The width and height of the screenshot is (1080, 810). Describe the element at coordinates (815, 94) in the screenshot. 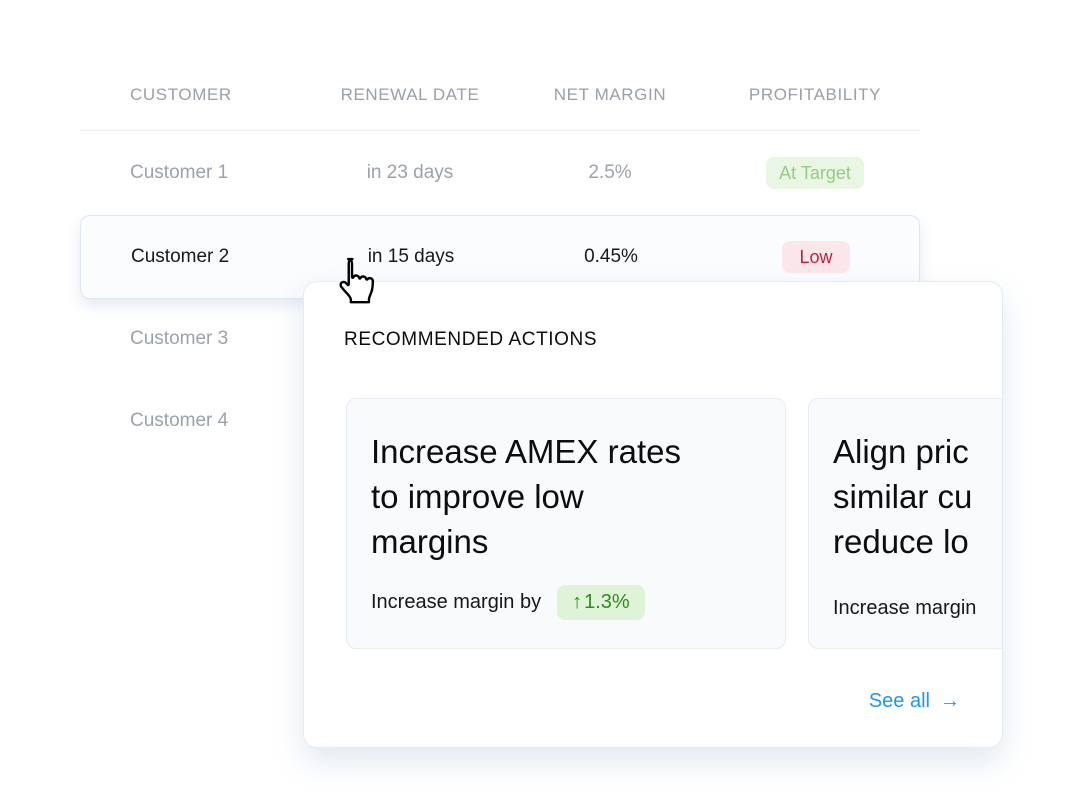

I see `column-header-profitability: PROFITABILITY` at that location.